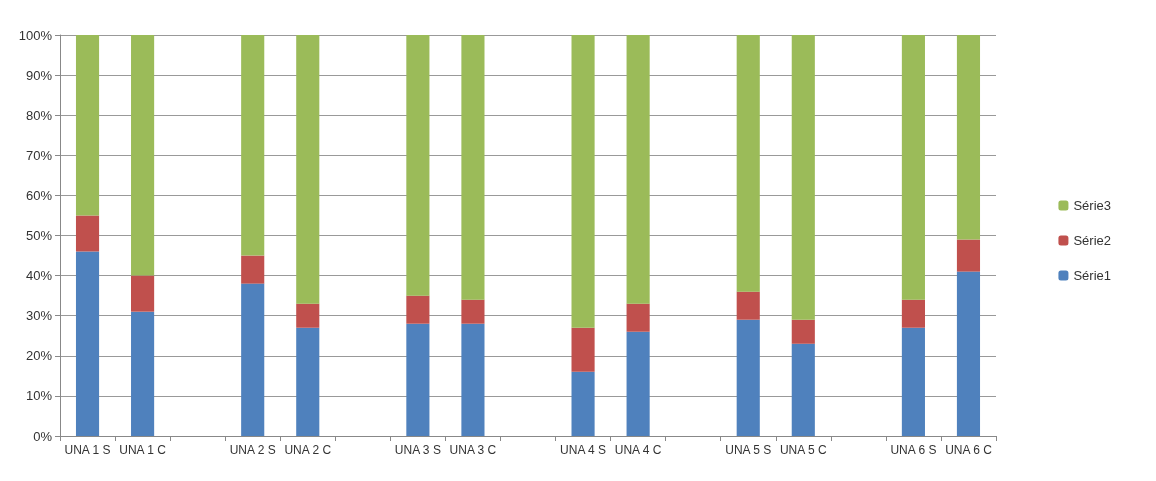 Image resolution: width=1156 pixels, height=481 pixels. What do you see at coordinates (638, 450) in the screenshot?
I see `x-tick-label: UNA 4 C` at bounding box center [638, 450].